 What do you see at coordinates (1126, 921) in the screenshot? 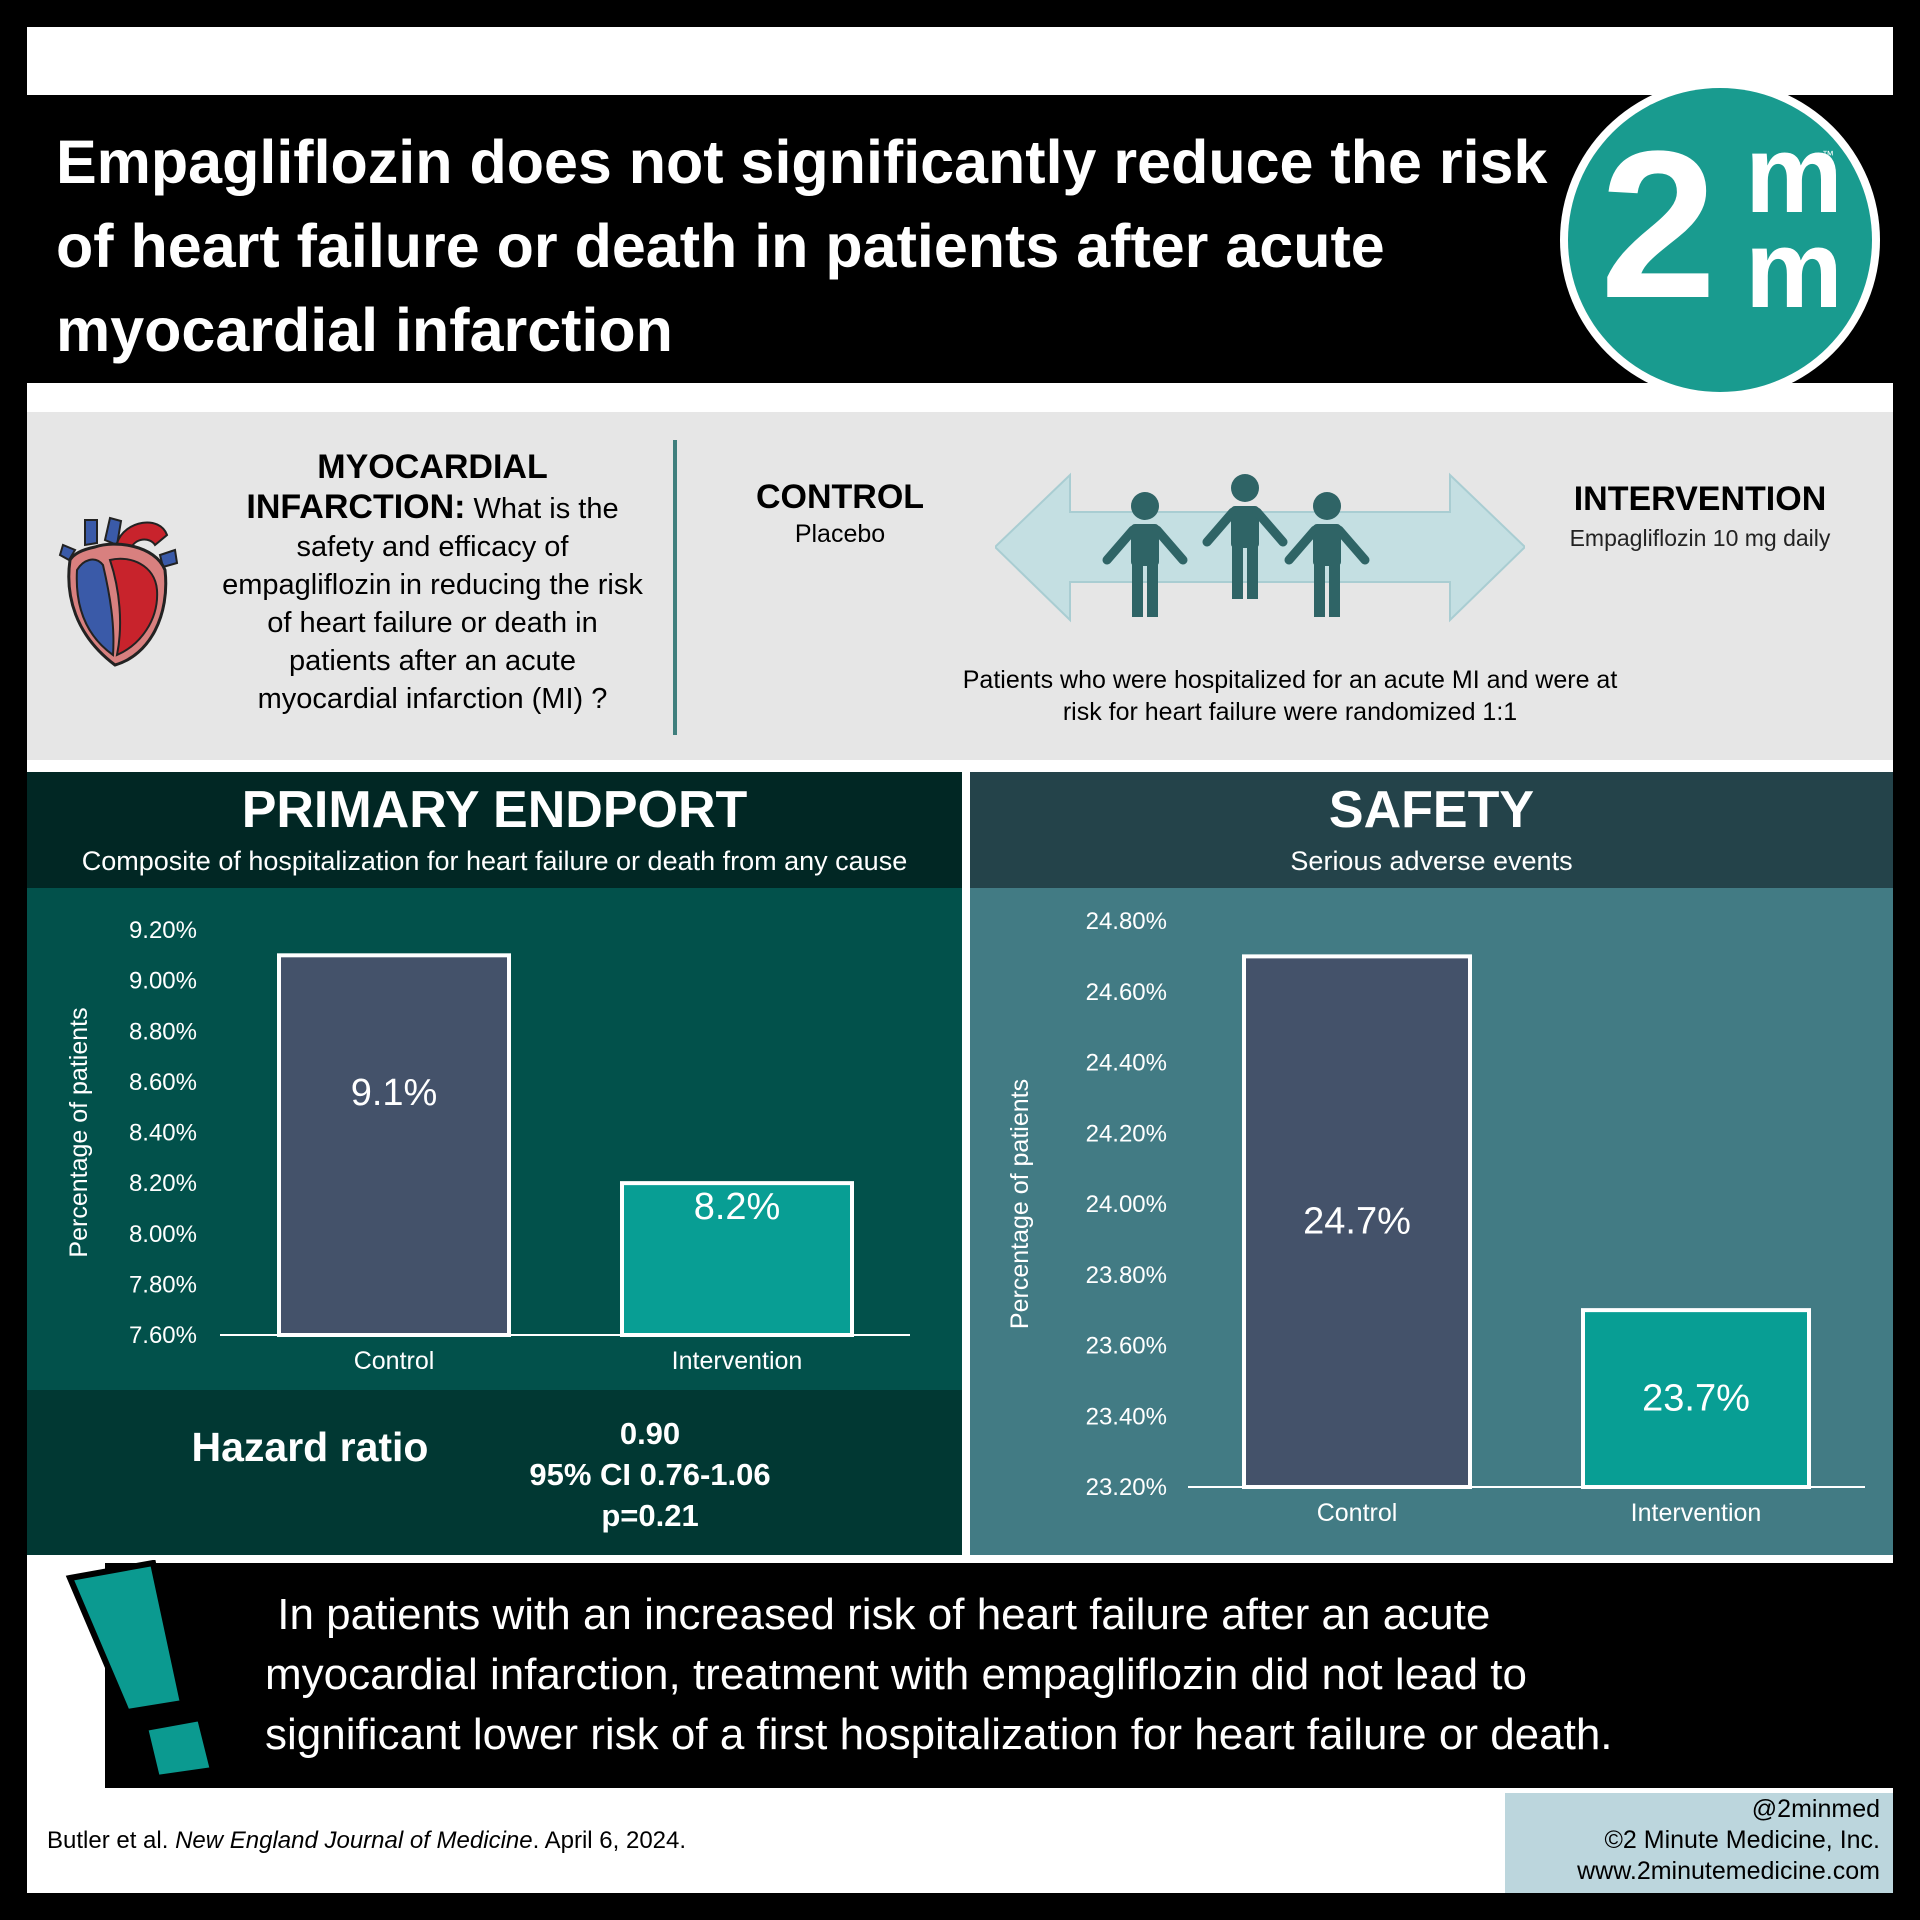
I see `y-tick-label: 24.80%` at bounding box center [1126, 921].